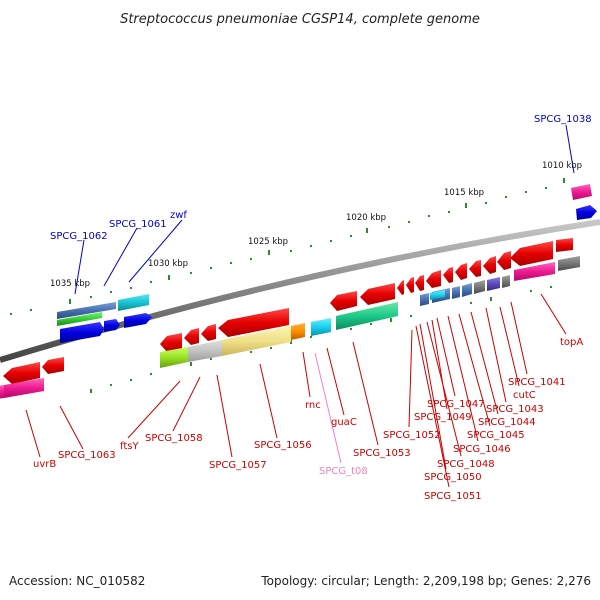  What do you see at coordinates (238, 465) in the screenshot?
I see `gene-label-spcg-1057: SPCG_1057` at bounding box center [238, 465].